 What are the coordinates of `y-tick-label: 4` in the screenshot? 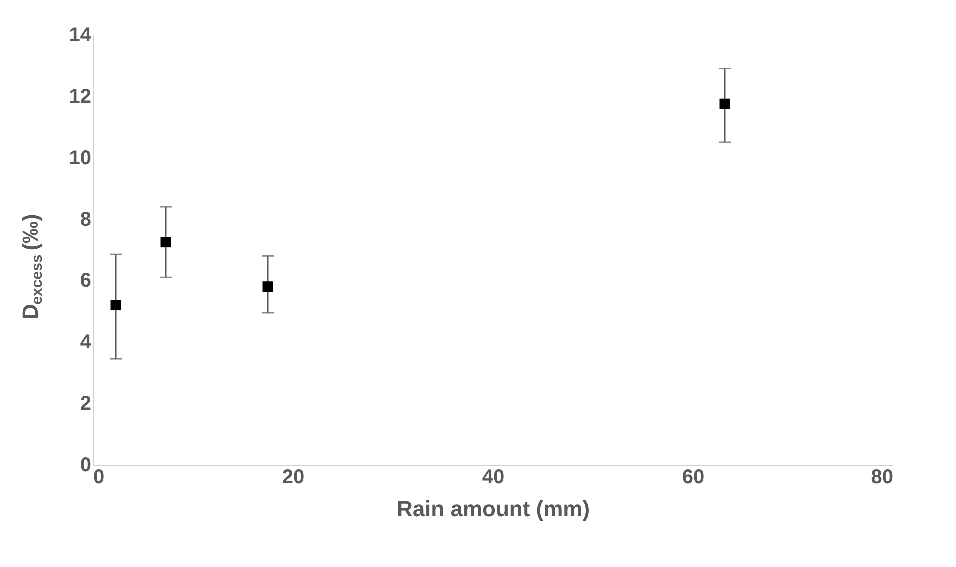 It's located at (86, 343).